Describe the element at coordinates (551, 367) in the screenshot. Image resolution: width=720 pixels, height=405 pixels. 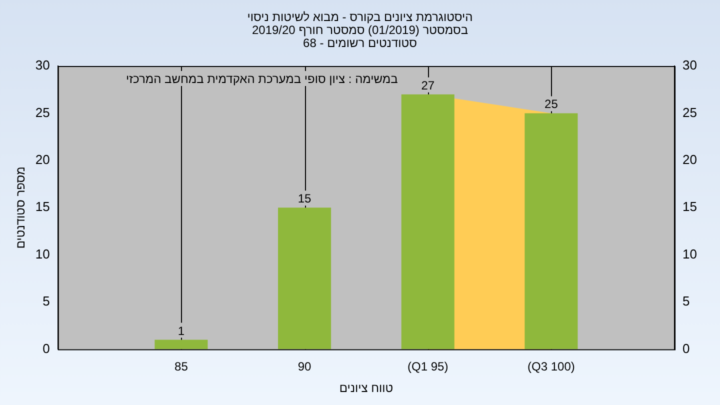
I see `x-tick-label: (Q3 100)` at that location.